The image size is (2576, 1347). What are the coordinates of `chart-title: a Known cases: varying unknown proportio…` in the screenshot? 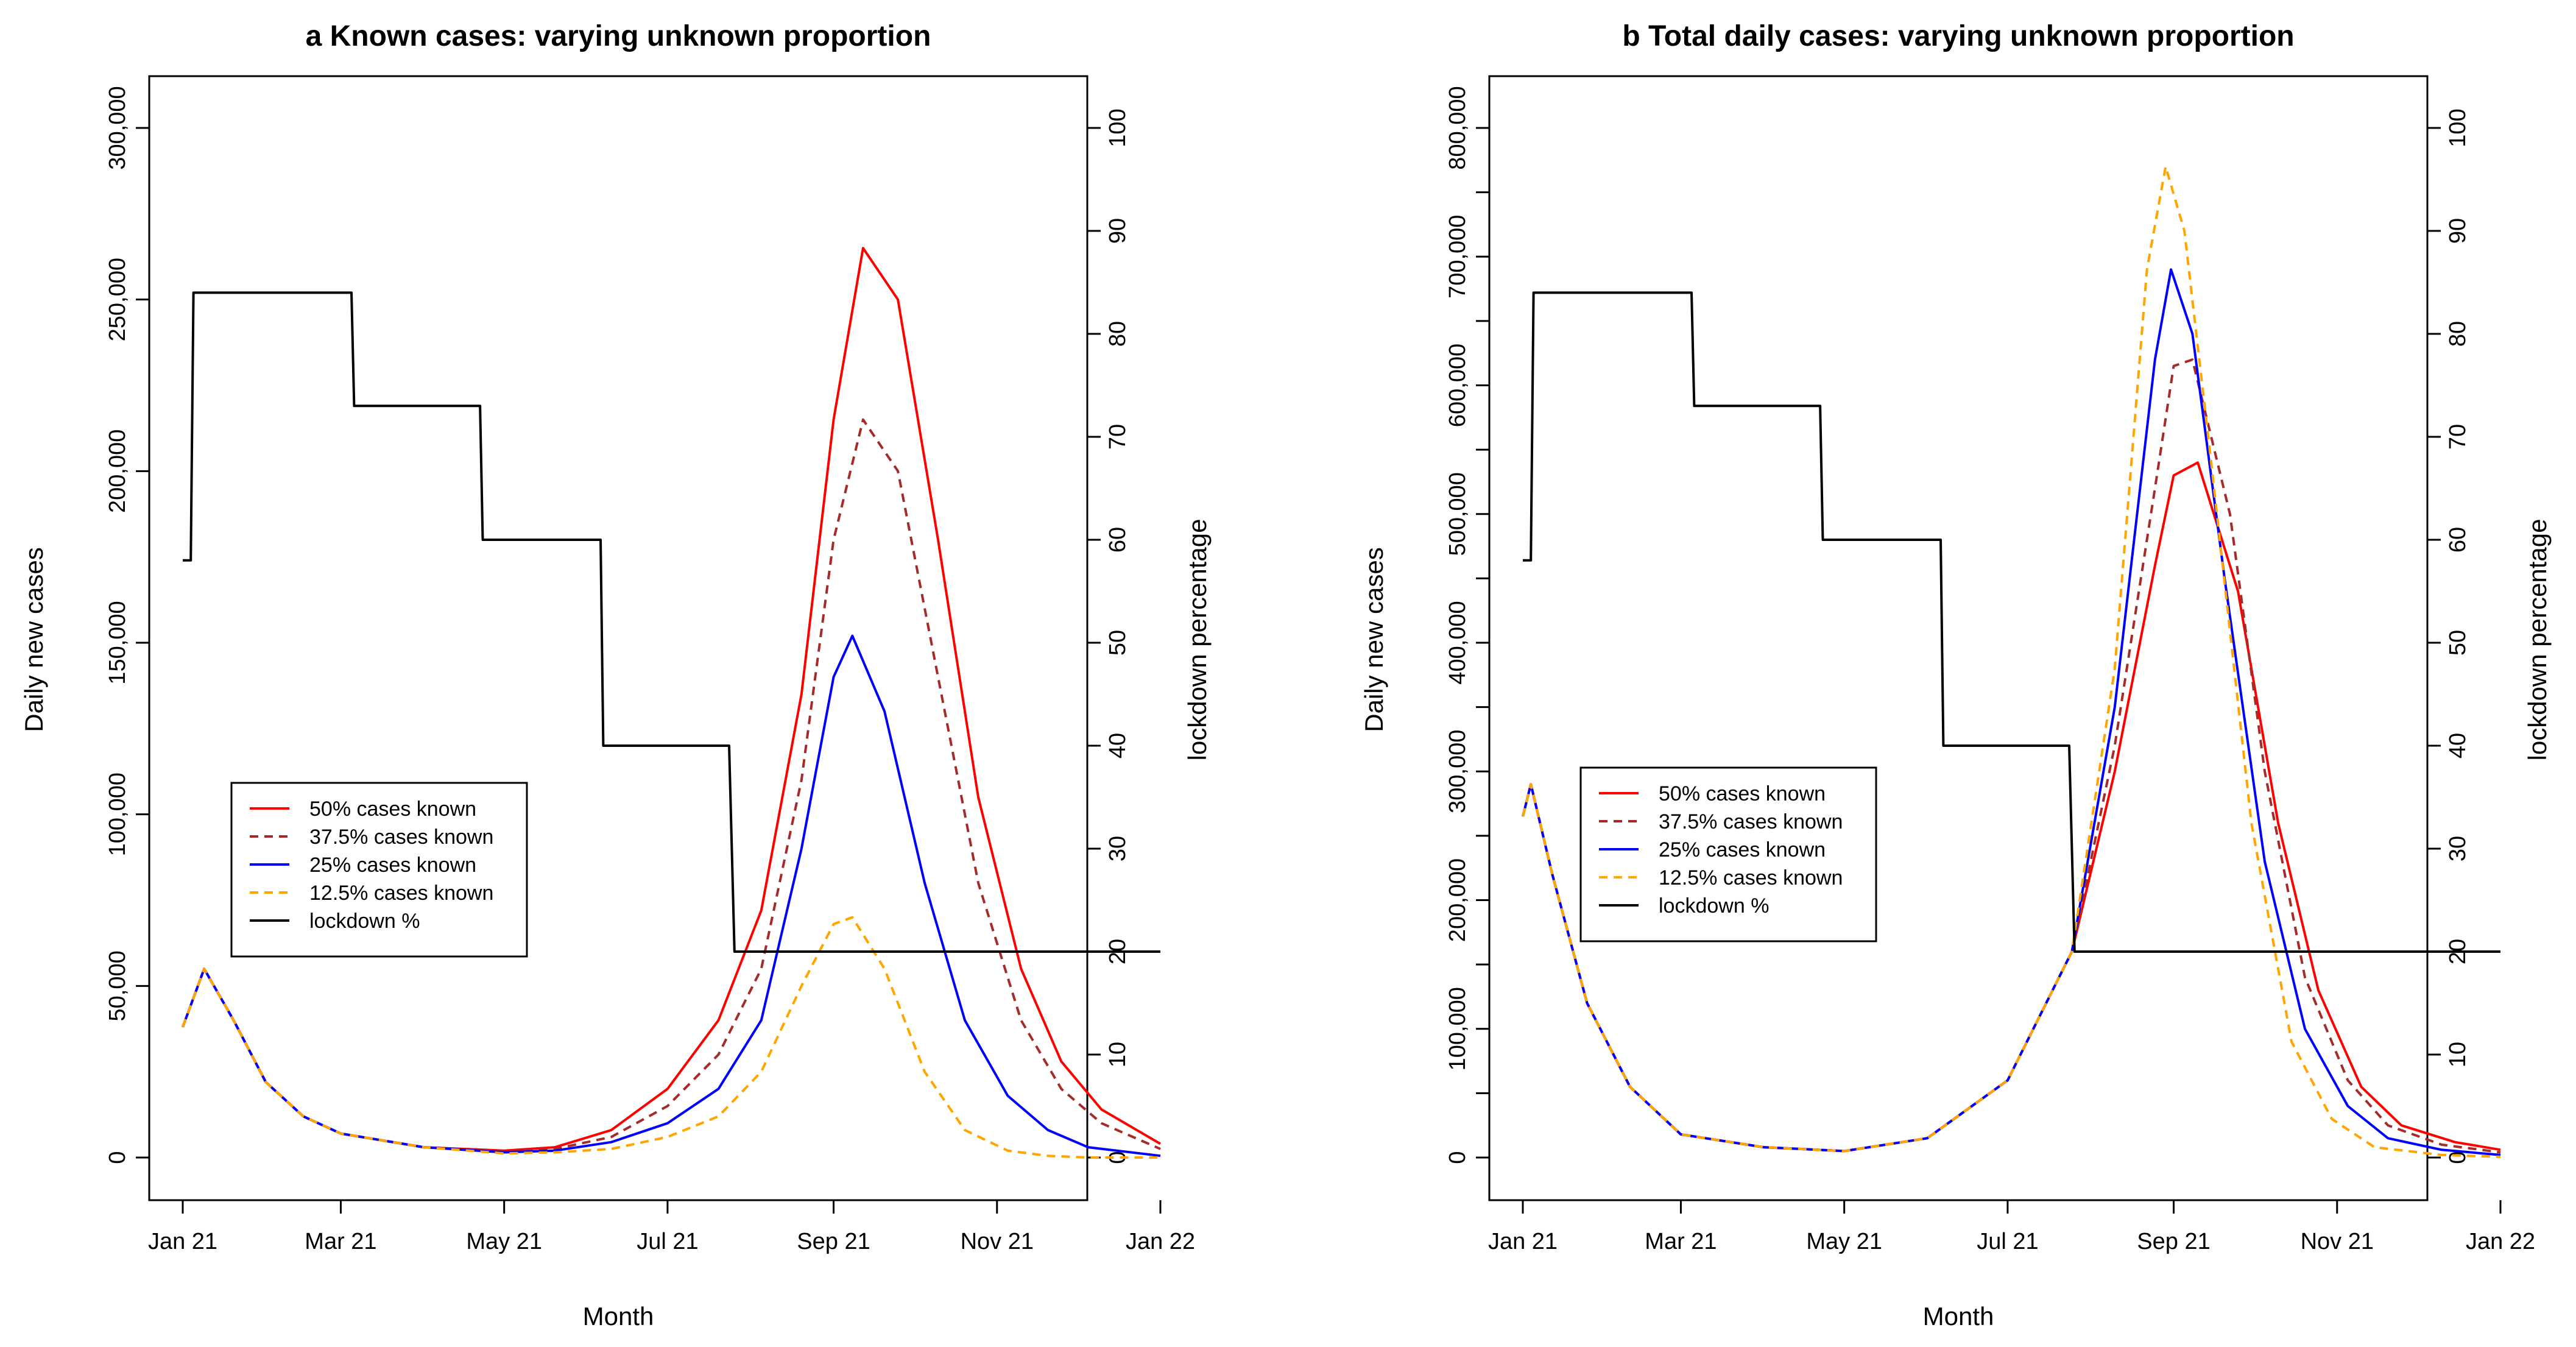 It's located at (618, 36).